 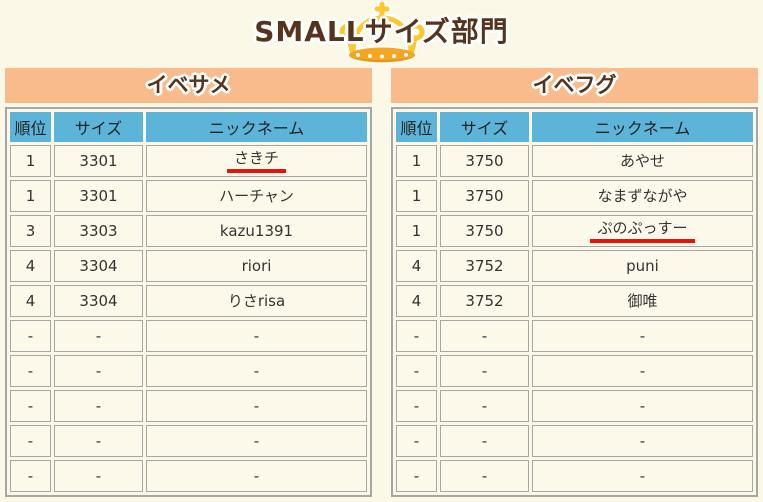 I want to click on page-title: SMALLサイズ部門, so click(x=381, y=31).